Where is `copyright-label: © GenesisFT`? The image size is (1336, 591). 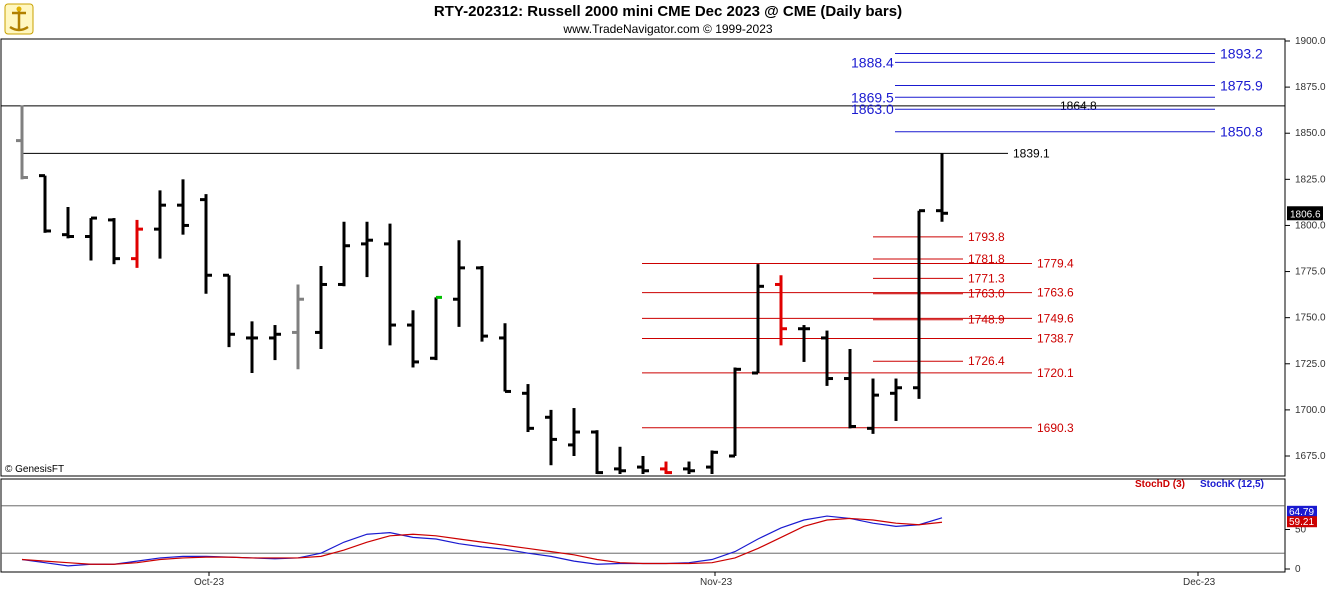
copyright-label: © GenesisFT is located at coordinates (34, 469).